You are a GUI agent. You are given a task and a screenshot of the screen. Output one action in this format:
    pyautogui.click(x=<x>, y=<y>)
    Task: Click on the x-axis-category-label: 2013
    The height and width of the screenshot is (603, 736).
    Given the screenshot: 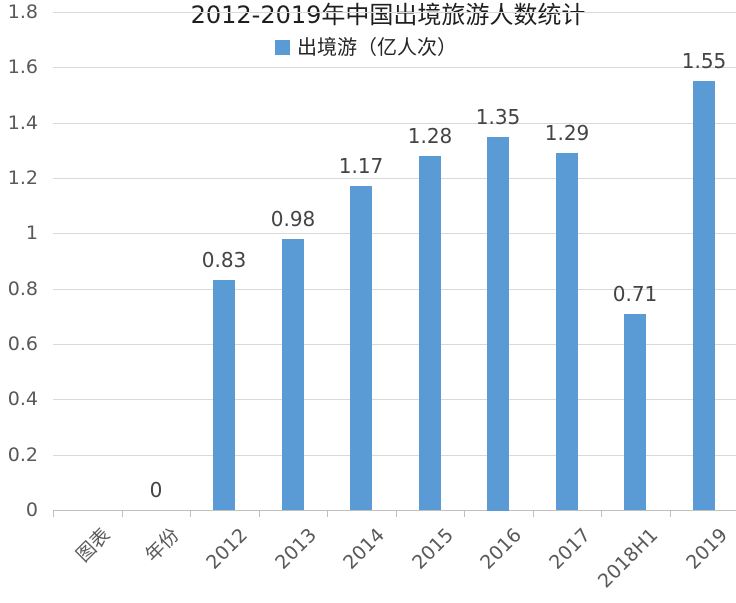 What is the action you would take?
    pyautogui.click(x=295, y=549)
    